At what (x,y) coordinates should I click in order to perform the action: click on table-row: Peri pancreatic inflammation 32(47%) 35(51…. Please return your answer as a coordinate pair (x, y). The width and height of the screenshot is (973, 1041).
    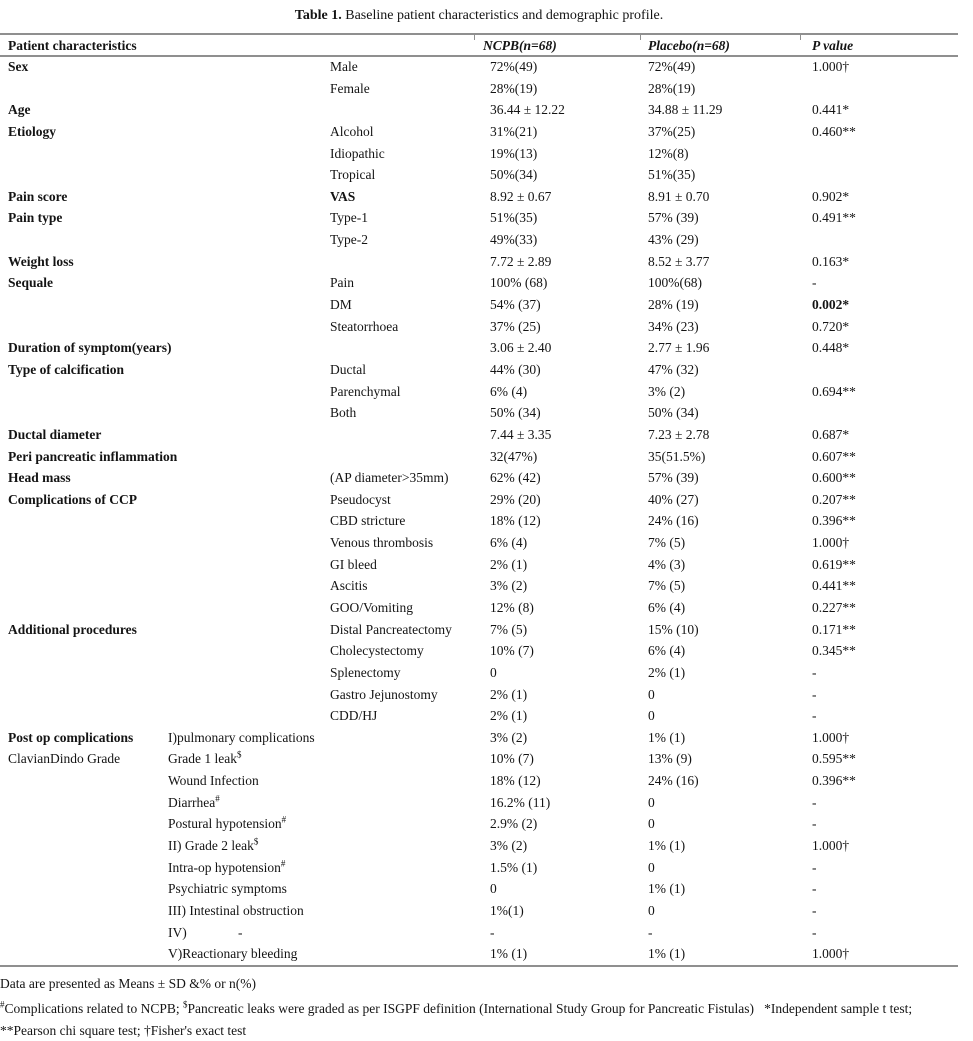
    Looking at the image, I should click on (486, 457).